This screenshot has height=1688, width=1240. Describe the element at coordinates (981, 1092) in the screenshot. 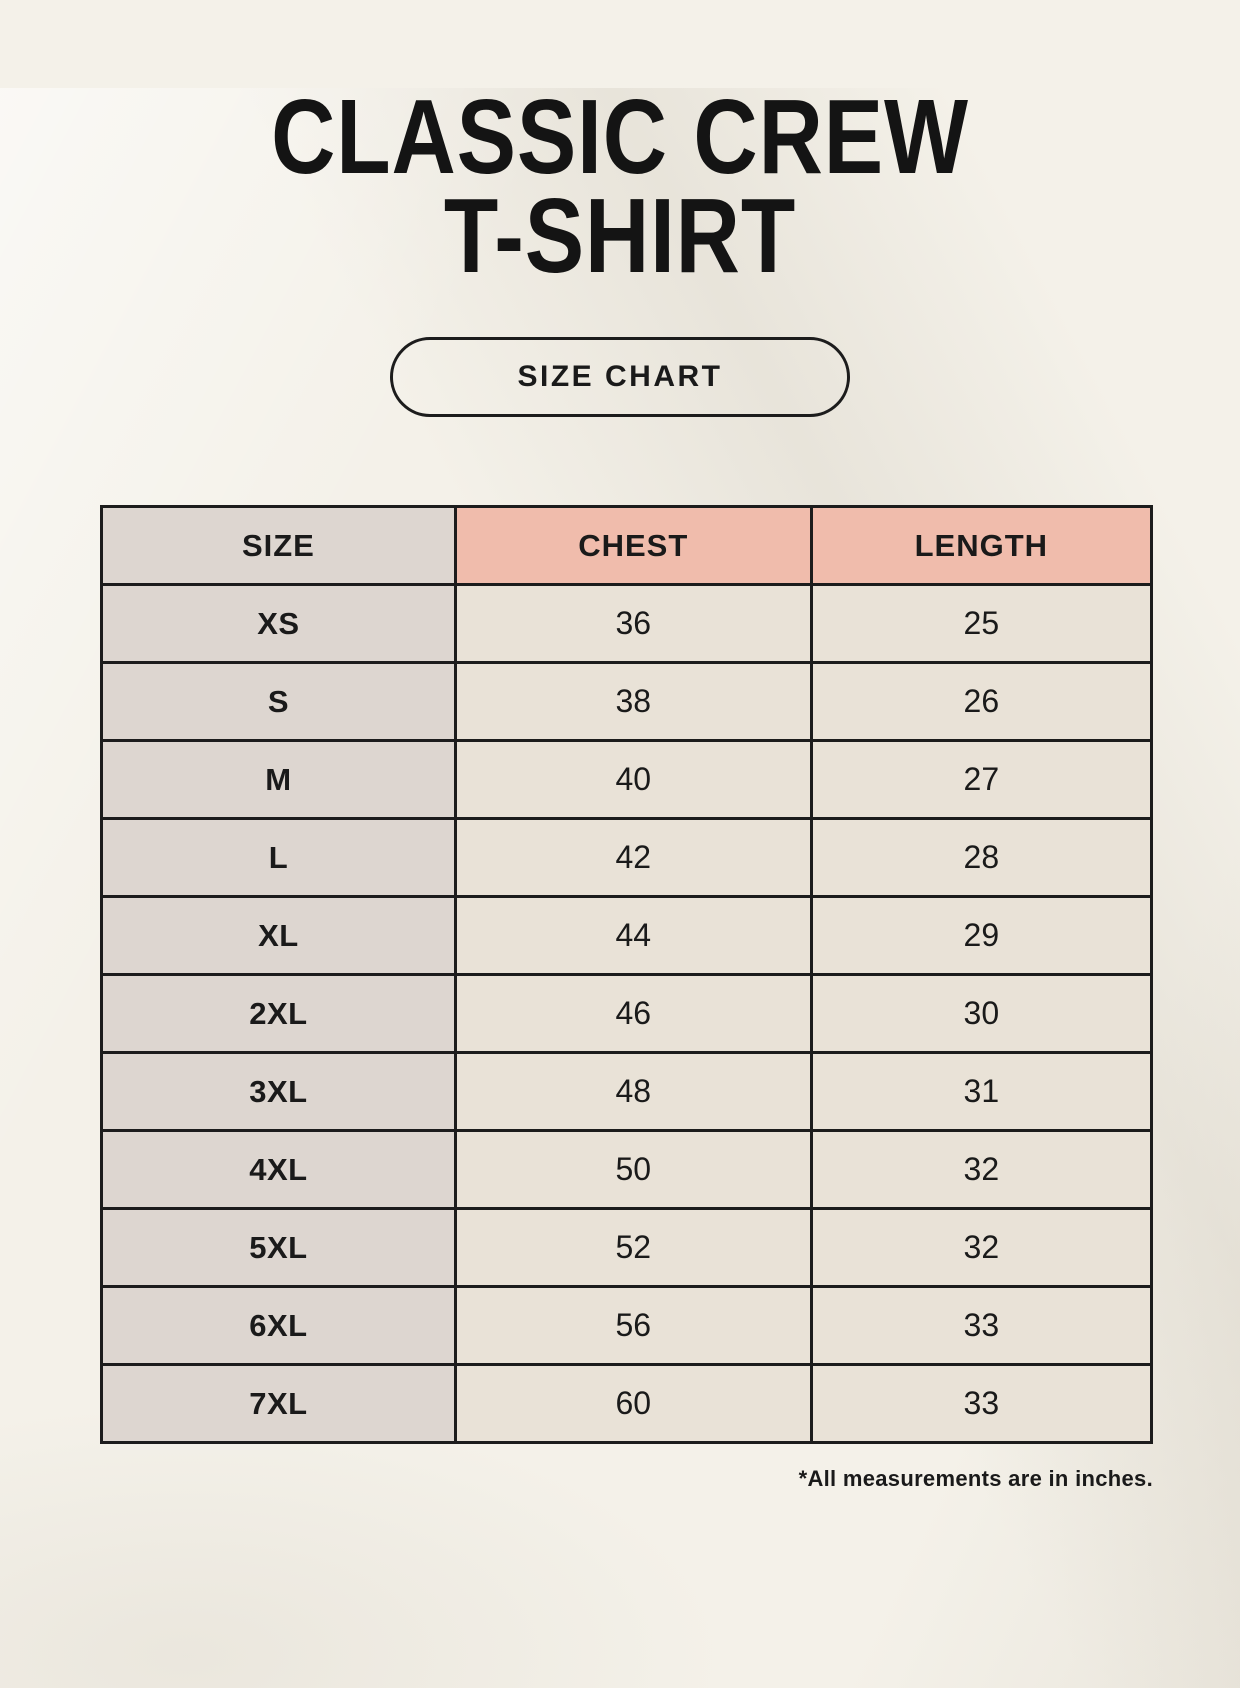

I see `length-value-cell: 31` at that location.